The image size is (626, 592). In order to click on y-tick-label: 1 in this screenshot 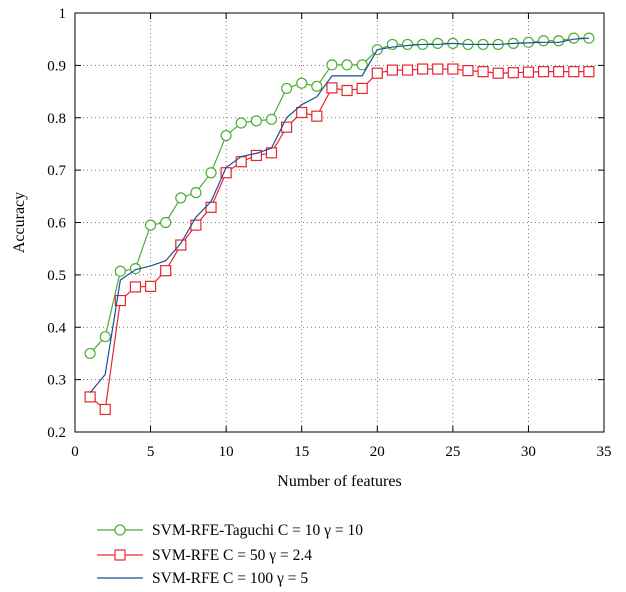, I will do `click(63, 14)`.